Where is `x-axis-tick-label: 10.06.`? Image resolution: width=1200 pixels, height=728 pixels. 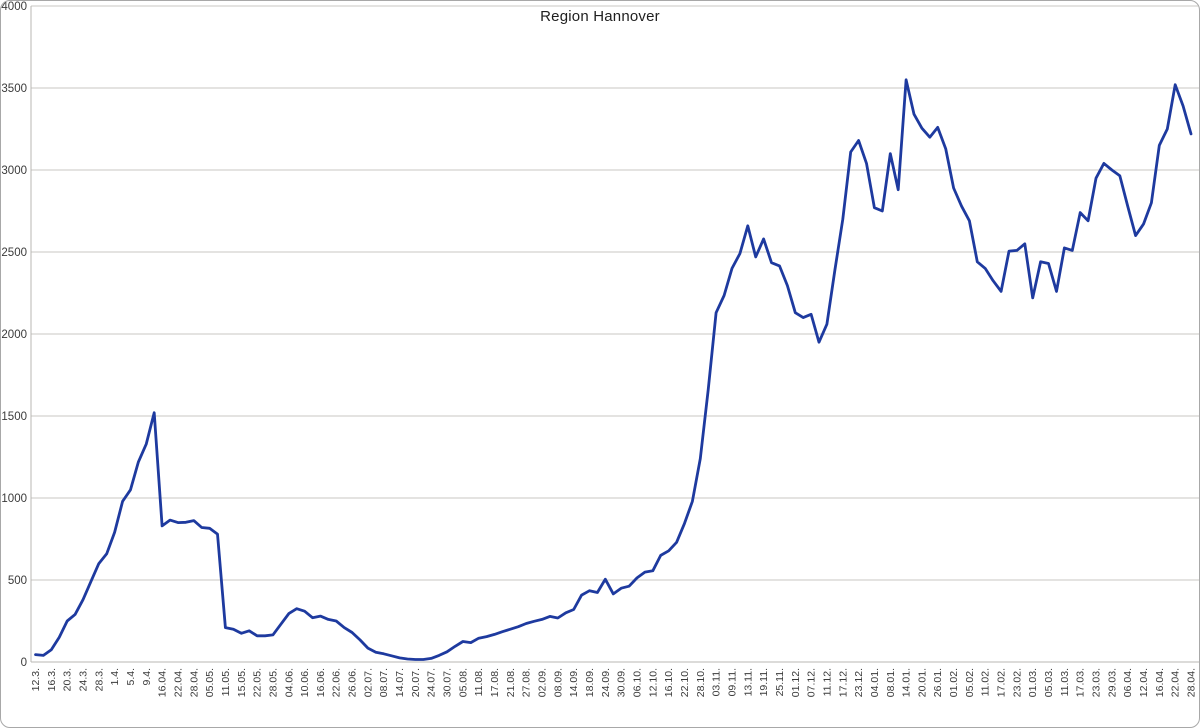
x-axis-tick-label: 10.06. is located at coordinates (305, 682).